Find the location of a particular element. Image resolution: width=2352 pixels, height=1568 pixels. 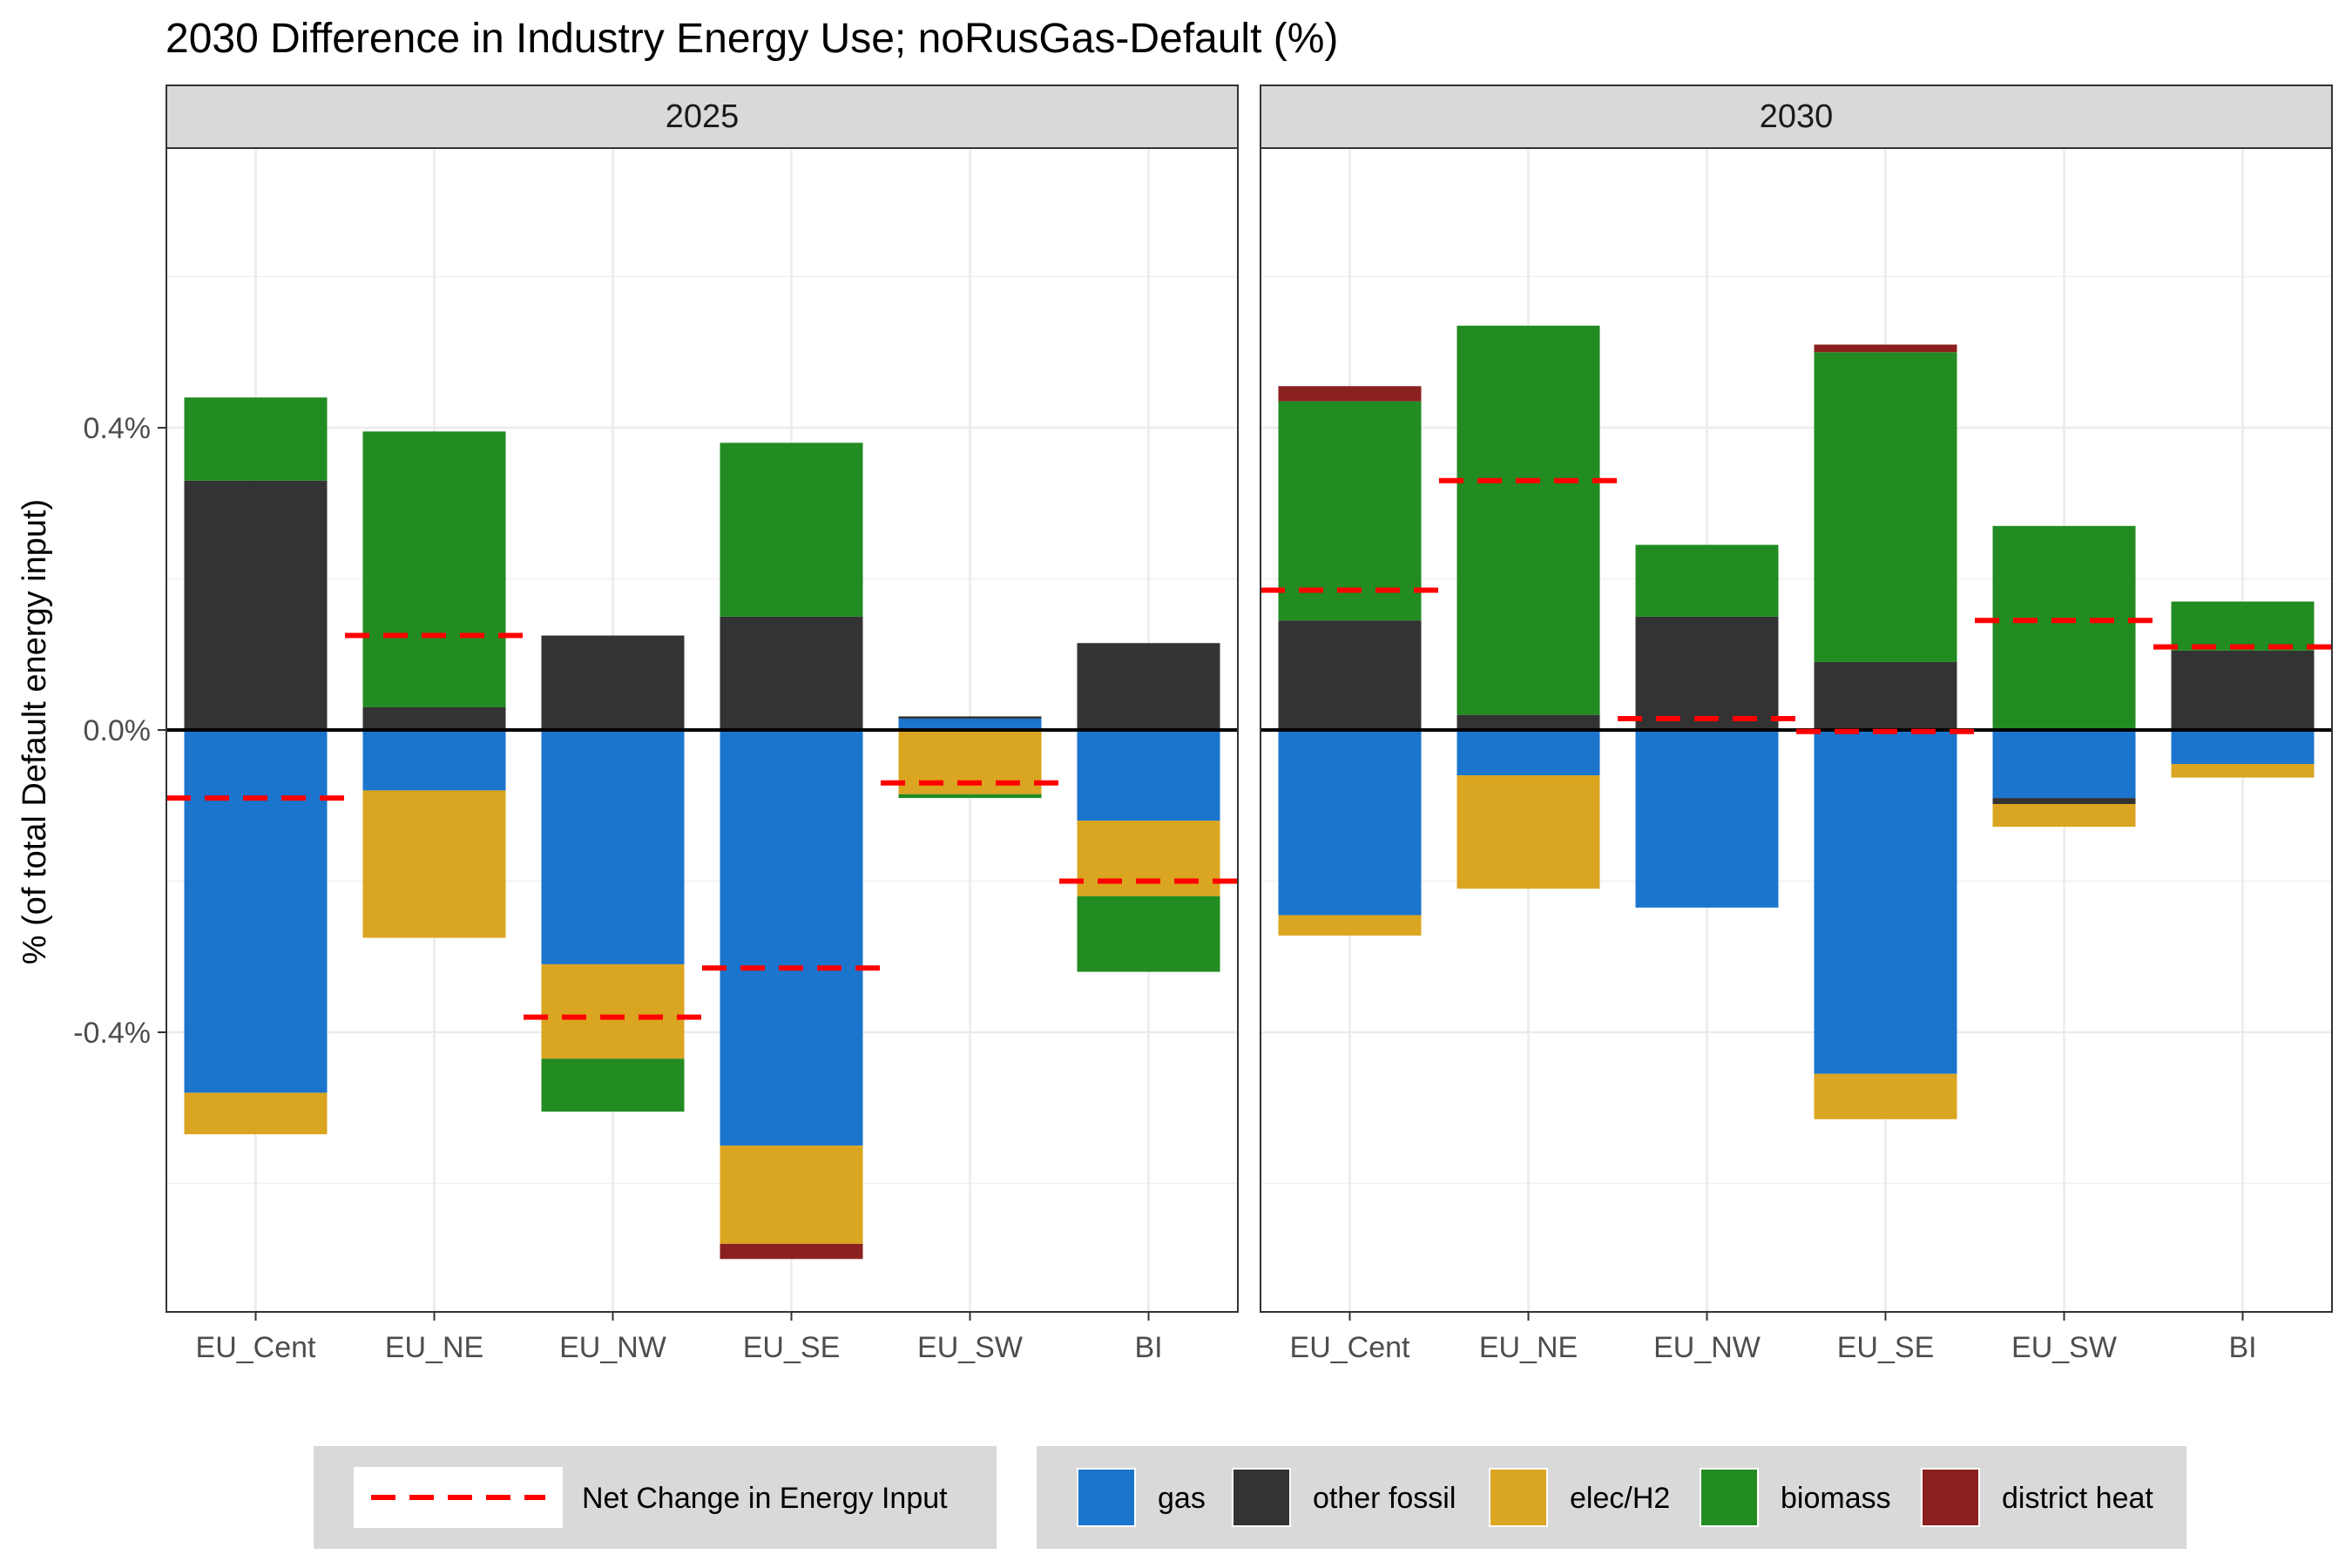

y-tick-label: -0.4% is located at coordinates (112, 1034).